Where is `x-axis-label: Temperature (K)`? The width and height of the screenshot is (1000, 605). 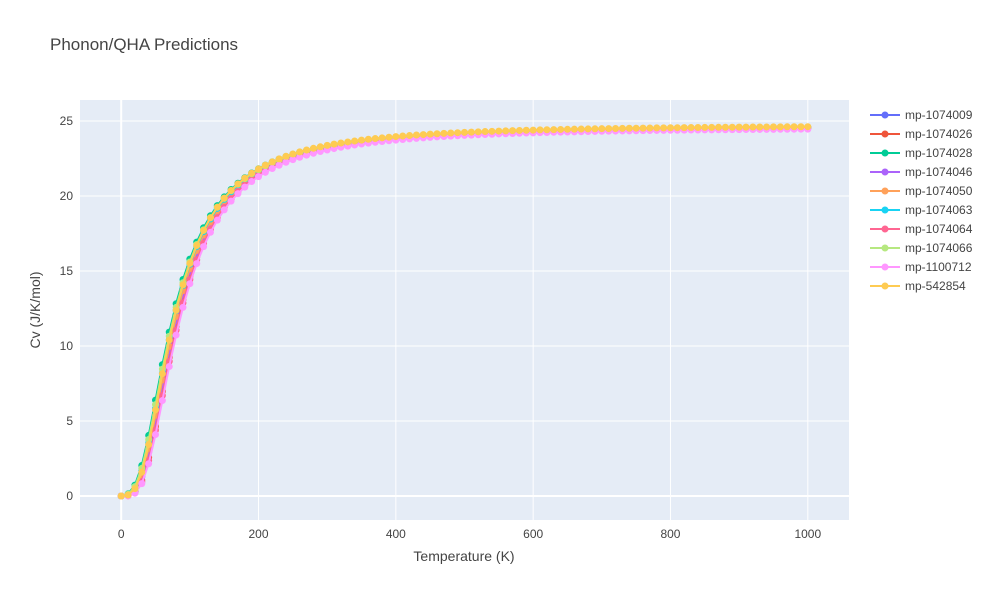
x-axis-label: Temperature (K) is located at coordinates (463, 556).